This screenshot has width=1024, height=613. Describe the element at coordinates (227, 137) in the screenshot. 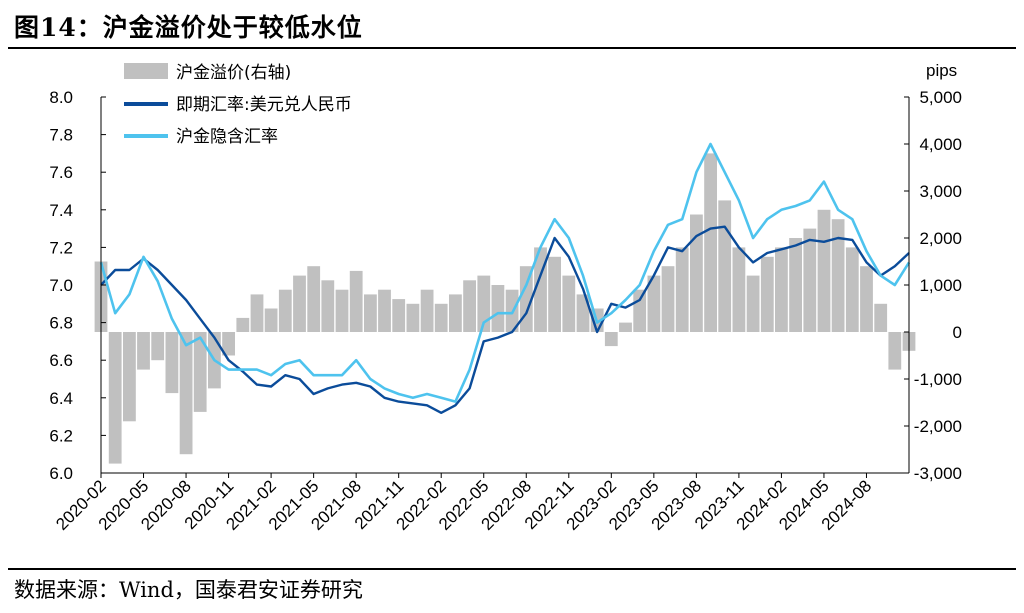

I see `legend-label: 沪金隐含汇率` at that location.